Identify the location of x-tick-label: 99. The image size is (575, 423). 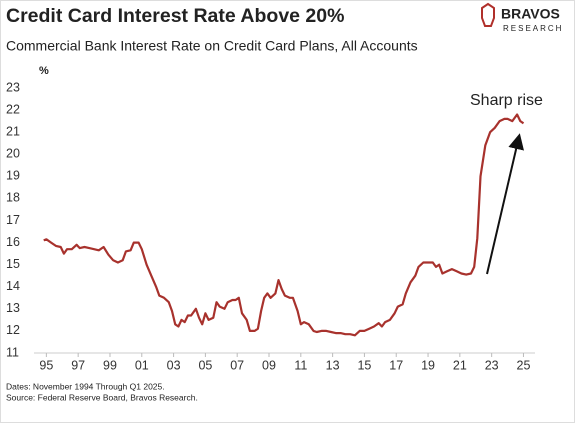
(110, 365).